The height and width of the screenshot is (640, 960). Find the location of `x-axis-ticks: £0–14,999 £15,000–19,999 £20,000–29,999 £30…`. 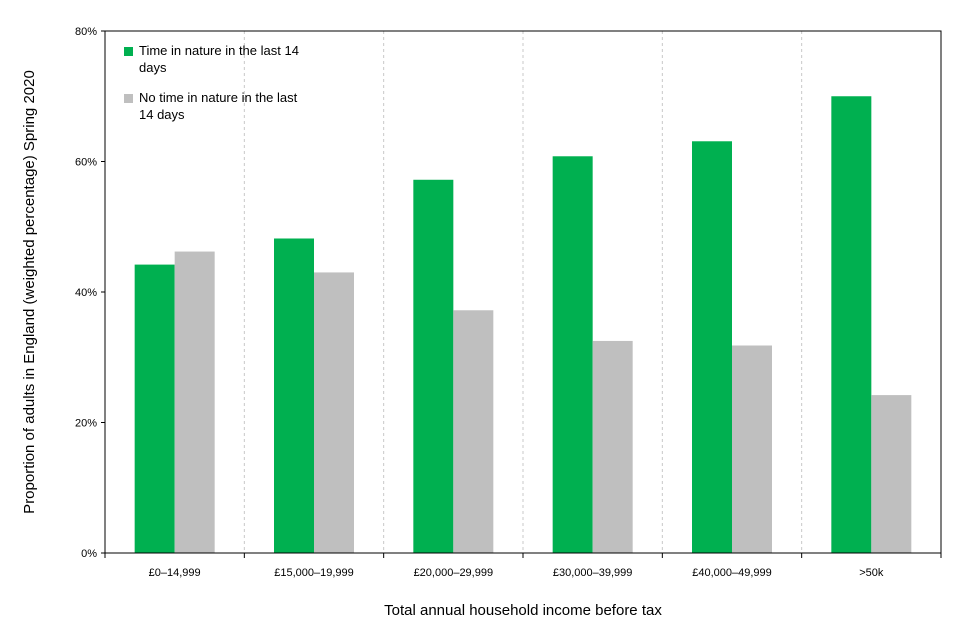

x-axis-ticks: £0–14,999 £15,000–19,999 £20,000–29,999 £30… is located at coordinates (523, 566).